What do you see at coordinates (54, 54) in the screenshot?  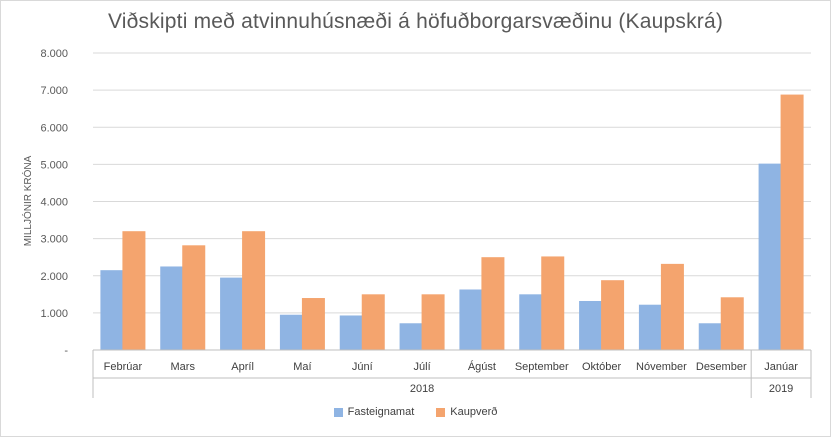 I see `y-tick-label: 8.000` at bounding box center [54, 54].